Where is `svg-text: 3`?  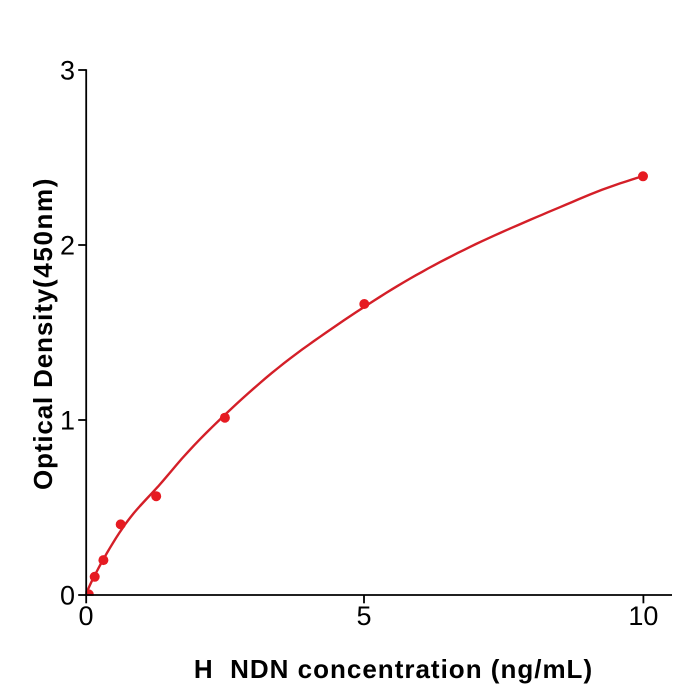 svg-text: 3 is located at coordinates (67, 71).